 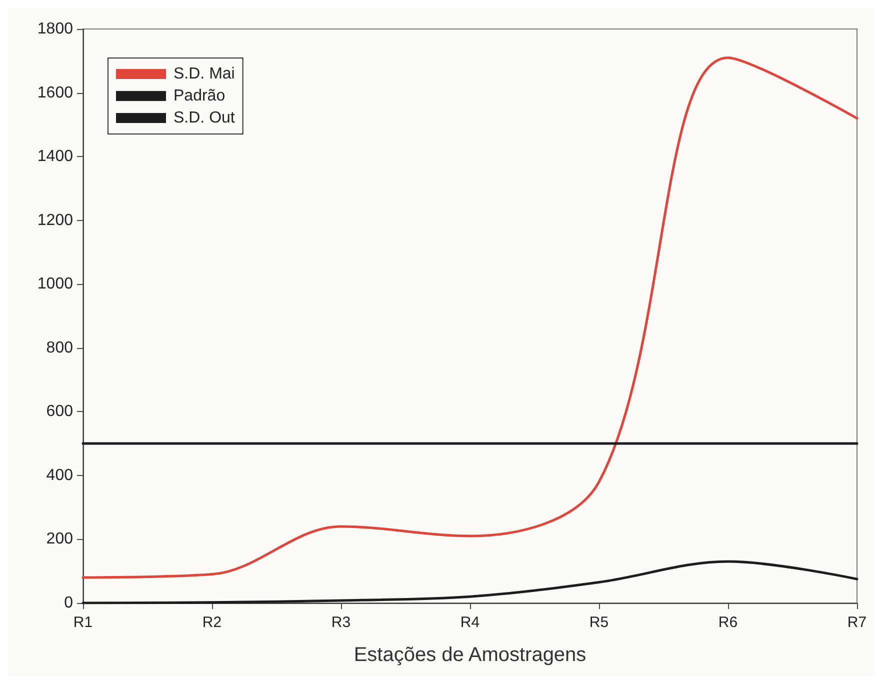 I want to click on x-tick-label: R5, so click(x=599, y=622).